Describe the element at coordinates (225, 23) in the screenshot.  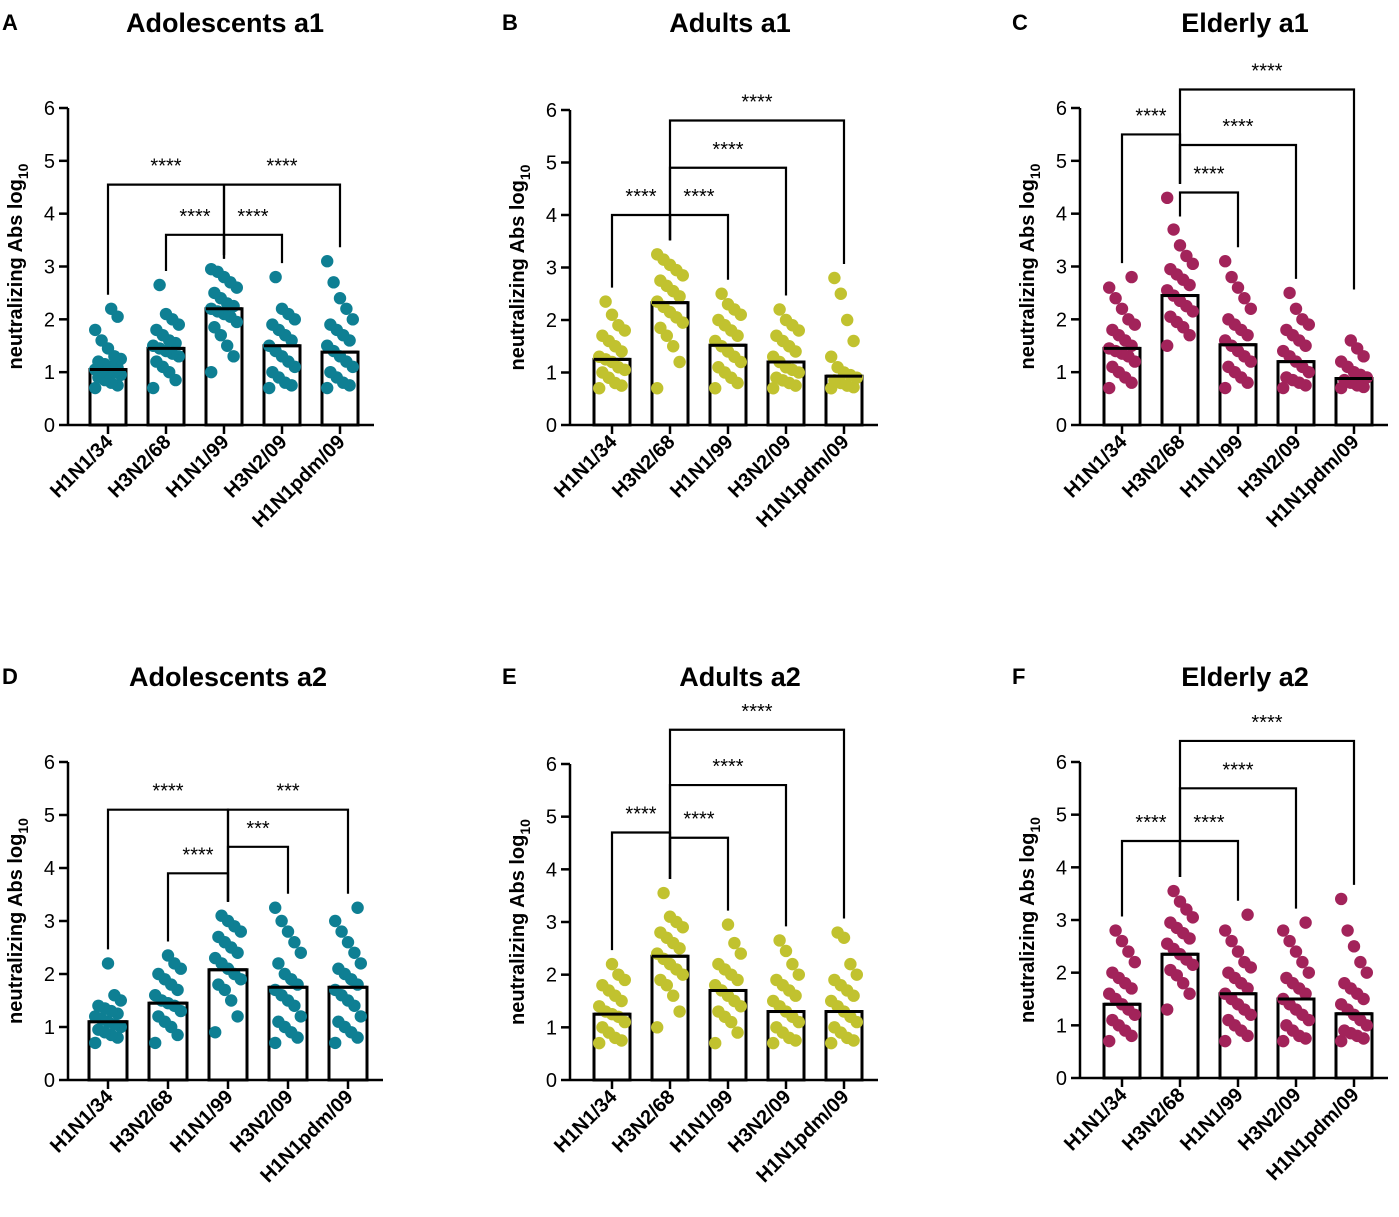
I see `chart-title: Adolescents a1` at that location.